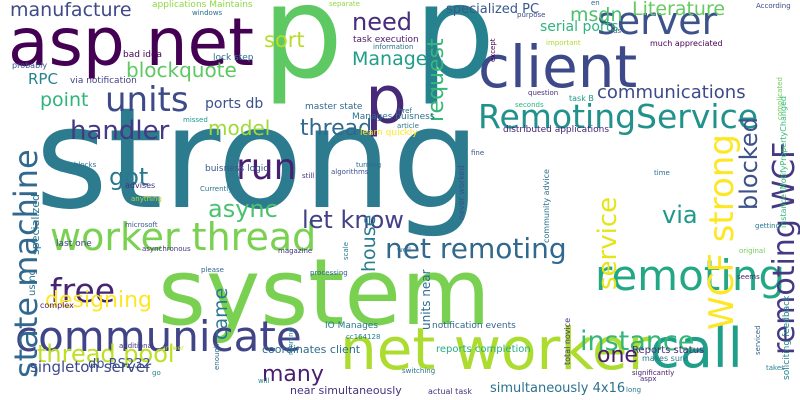 This screenshot has height=400, width=800. What do you see at coordinates (450, 391) in the screenshot?
I see `cloud-word: actual task` at bounding box center [450, 391].